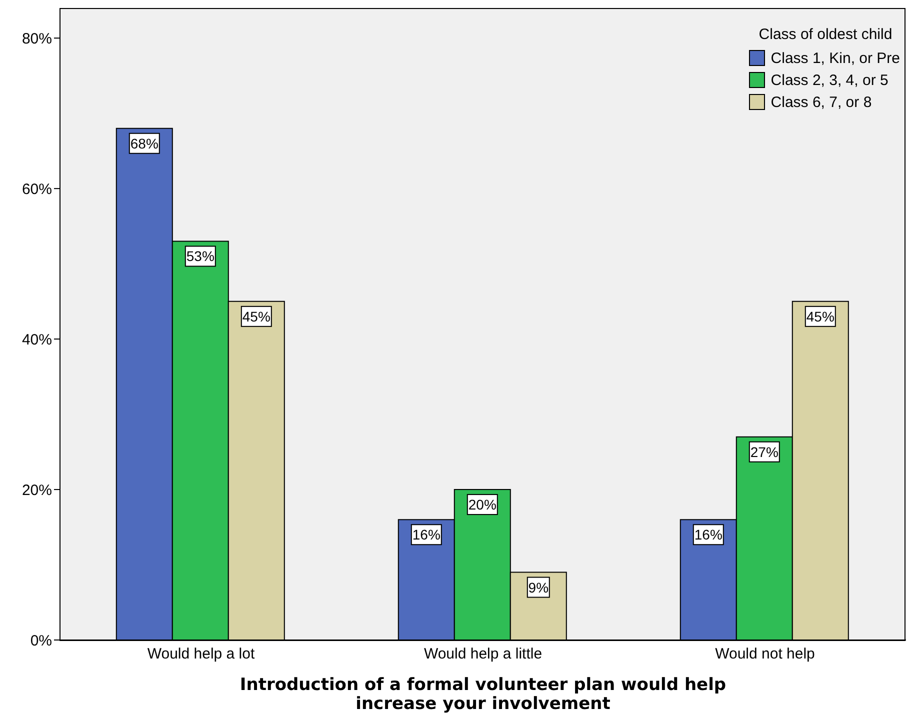 Image resolution: width=914 pixels, height=721 pixels. I want to click on y-tick-label: 80%, so click(37, 39).